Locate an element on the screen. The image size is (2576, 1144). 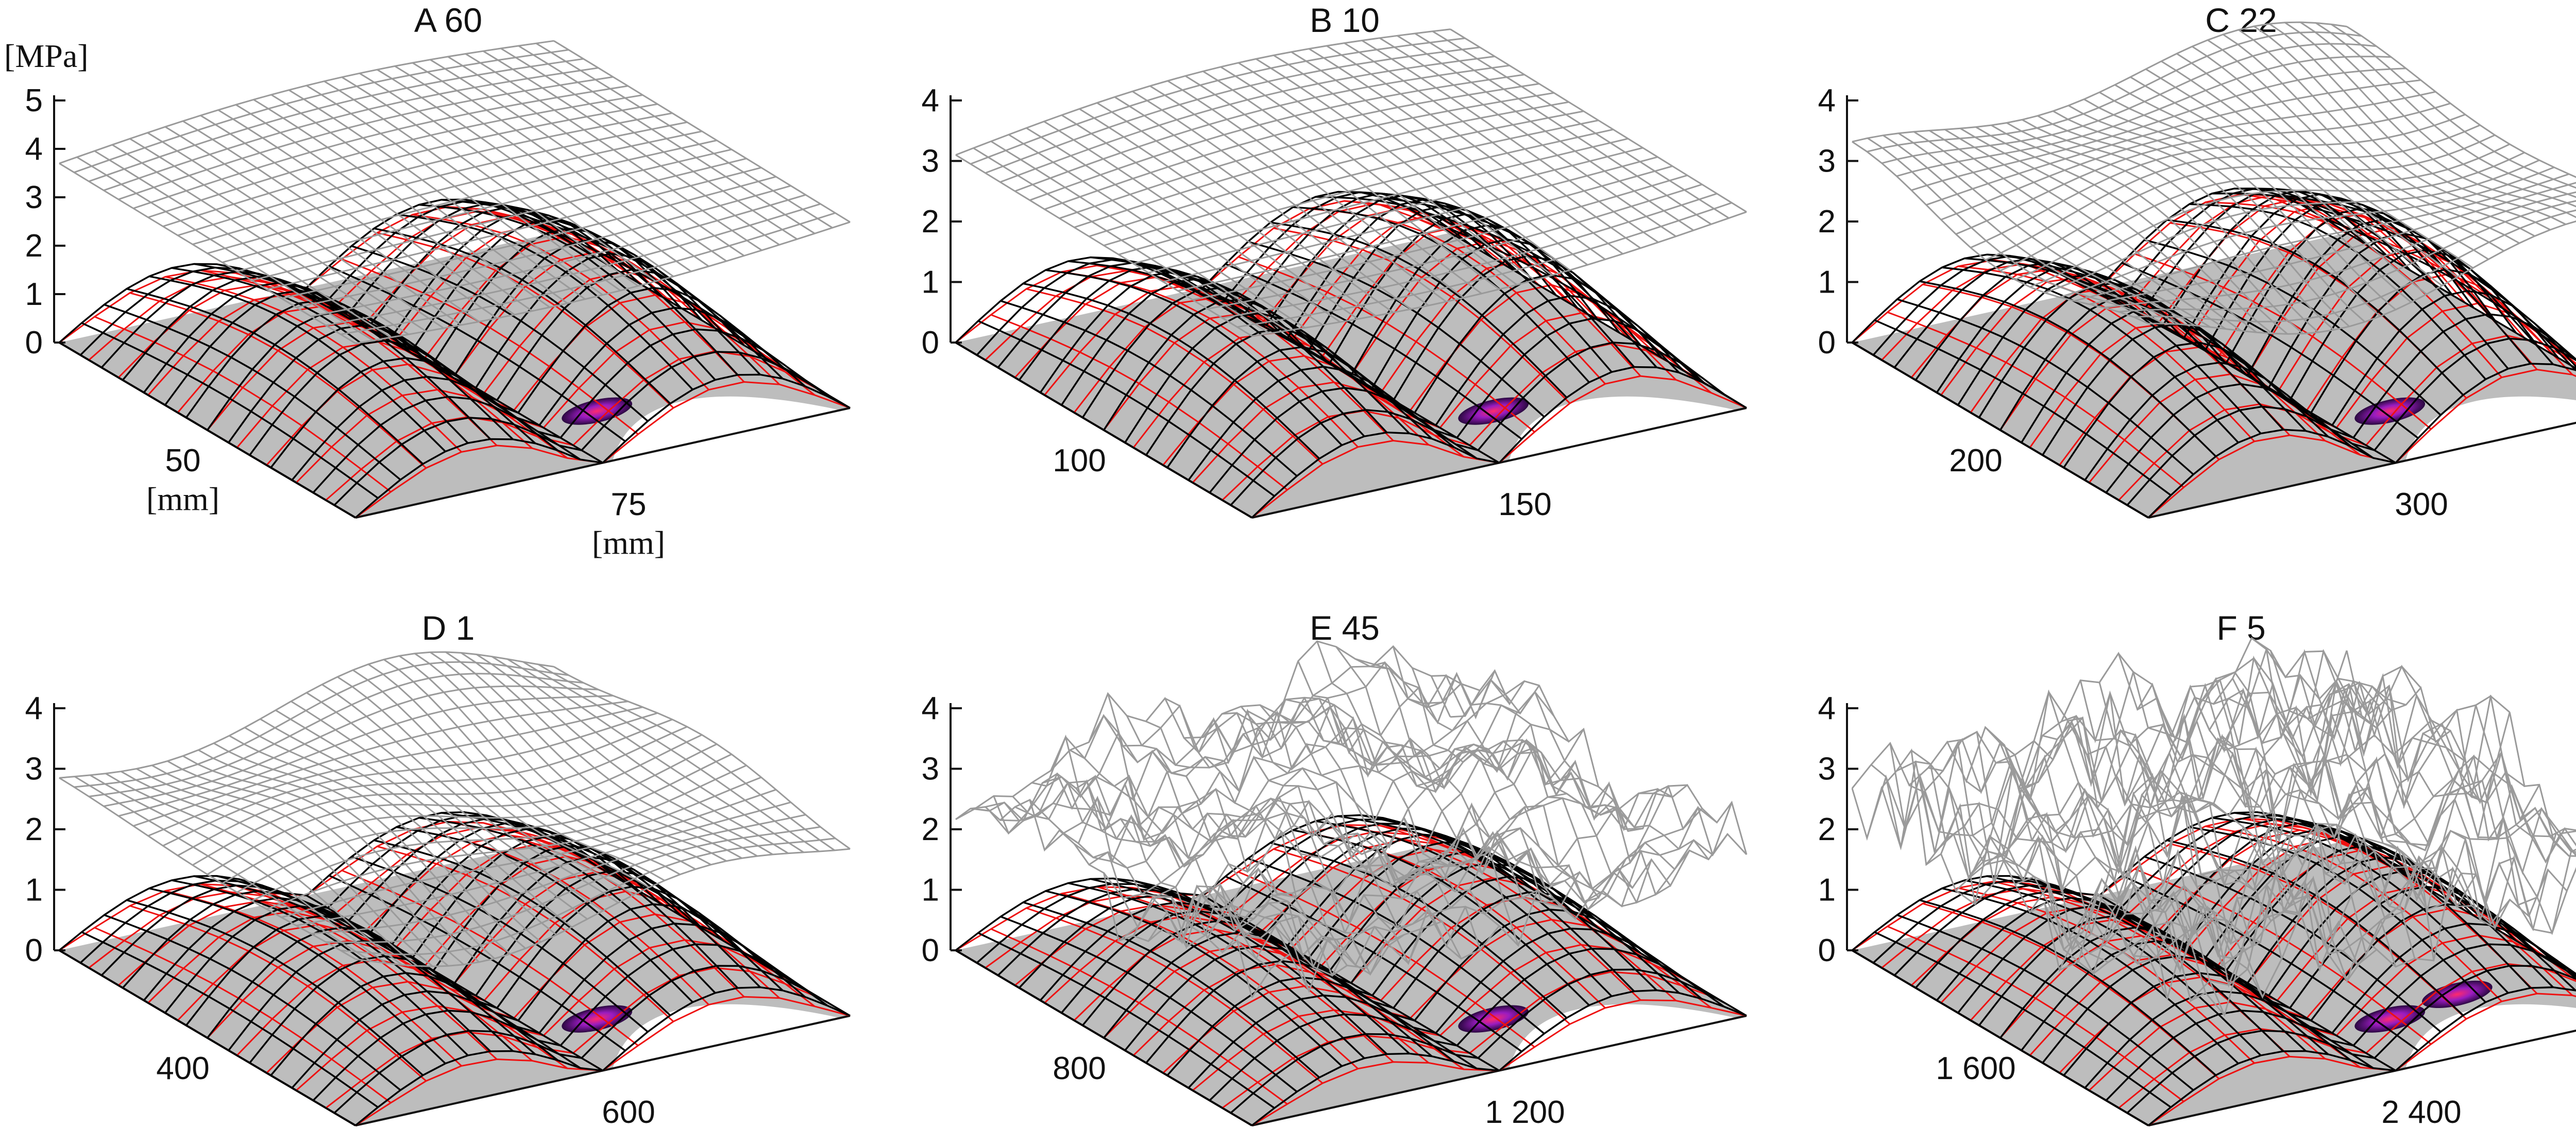
x-tick-label: 200 is located at coordinates (1975, 461).